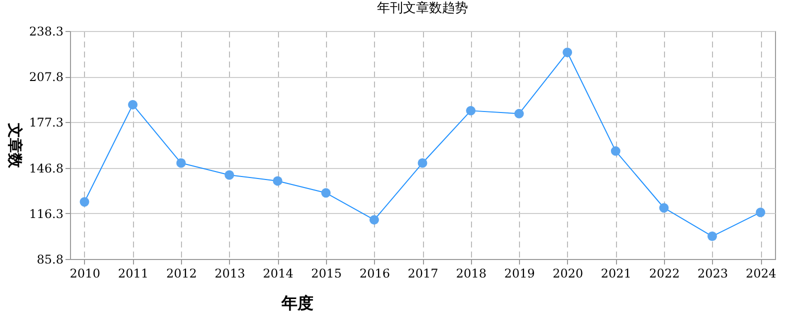  I want to click on x-tick-label: 2024, so click(761, 273).